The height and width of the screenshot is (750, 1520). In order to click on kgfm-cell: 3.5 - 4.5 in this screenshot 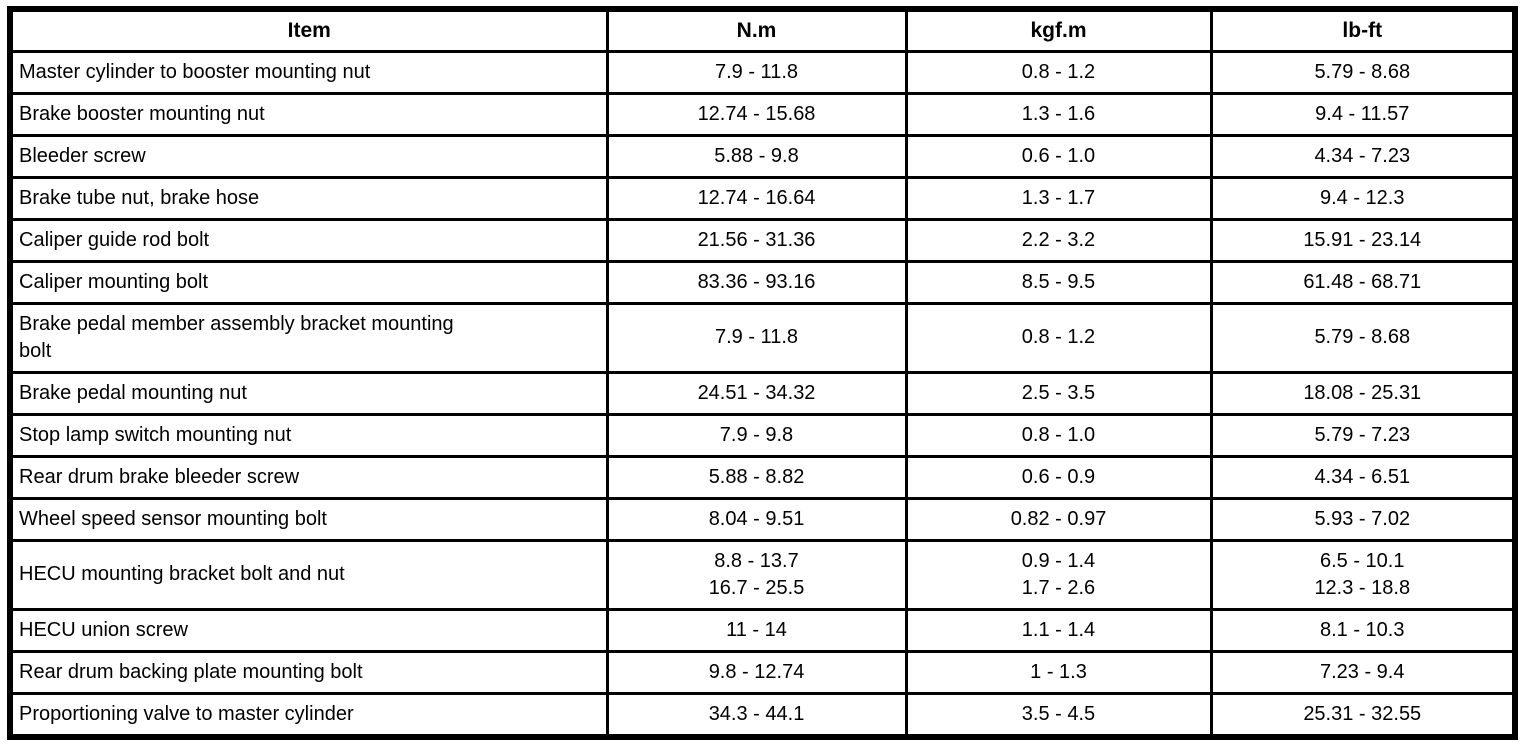, I will do `click(1058, 714)`.